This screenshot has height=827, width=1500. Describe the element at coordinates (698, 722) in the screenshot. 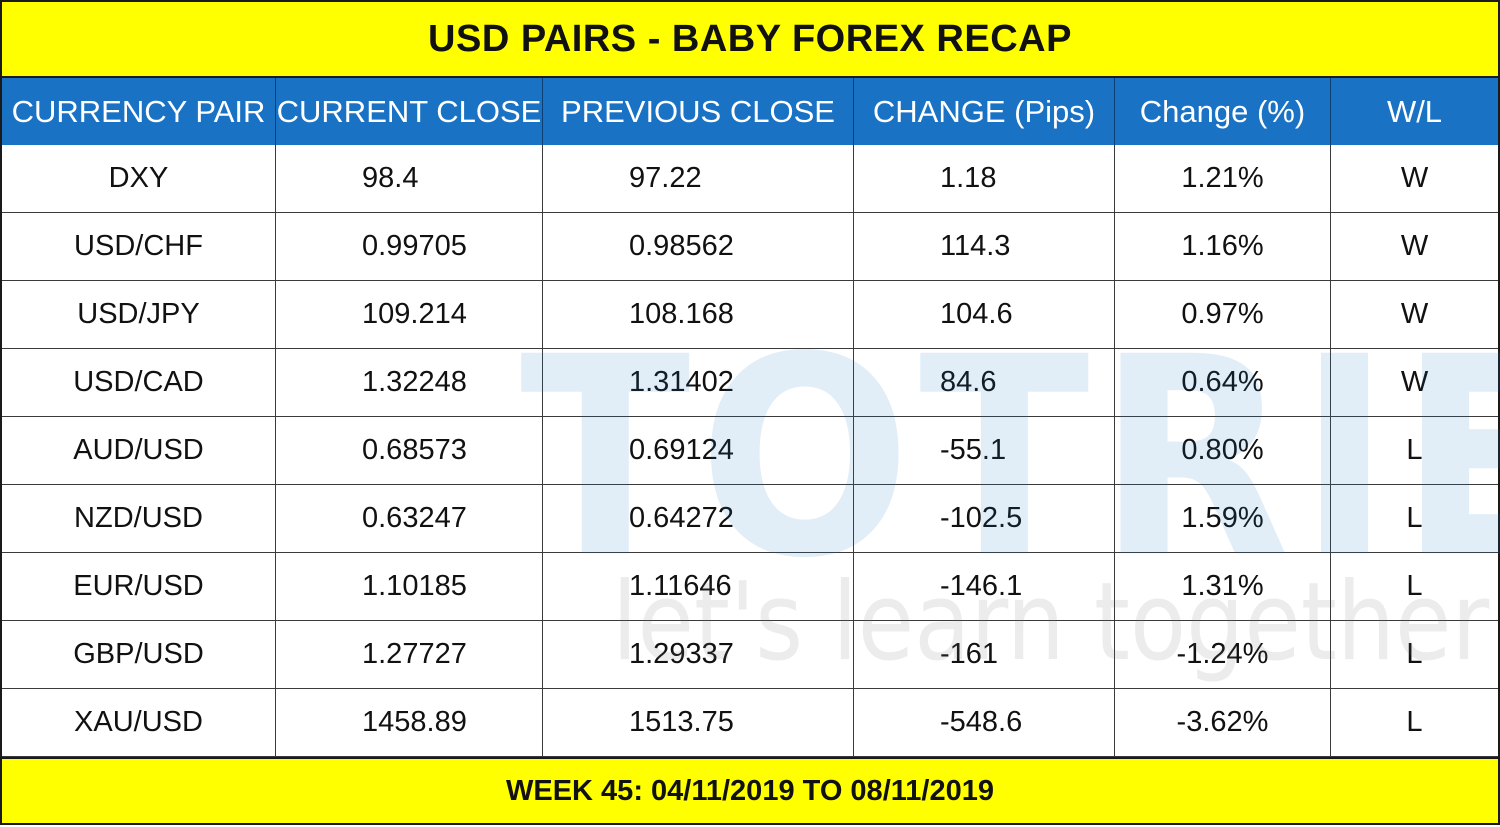

I see `cell-previous-close: 1513.75` at that location.